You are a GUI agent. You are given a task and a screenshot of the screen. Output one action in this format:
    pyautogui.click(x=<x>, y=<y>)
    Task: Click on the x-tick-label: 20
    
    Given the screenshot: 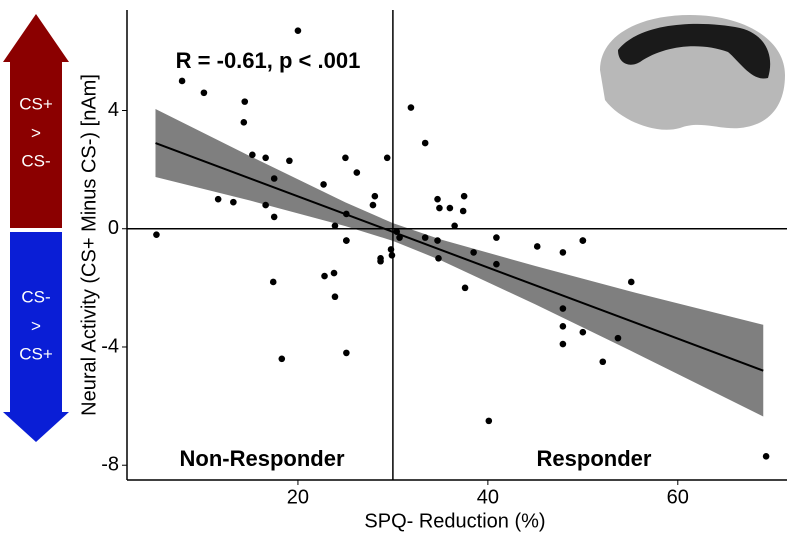 What is the action you would take?
    pyautogui.click(x=298, y=497)
    